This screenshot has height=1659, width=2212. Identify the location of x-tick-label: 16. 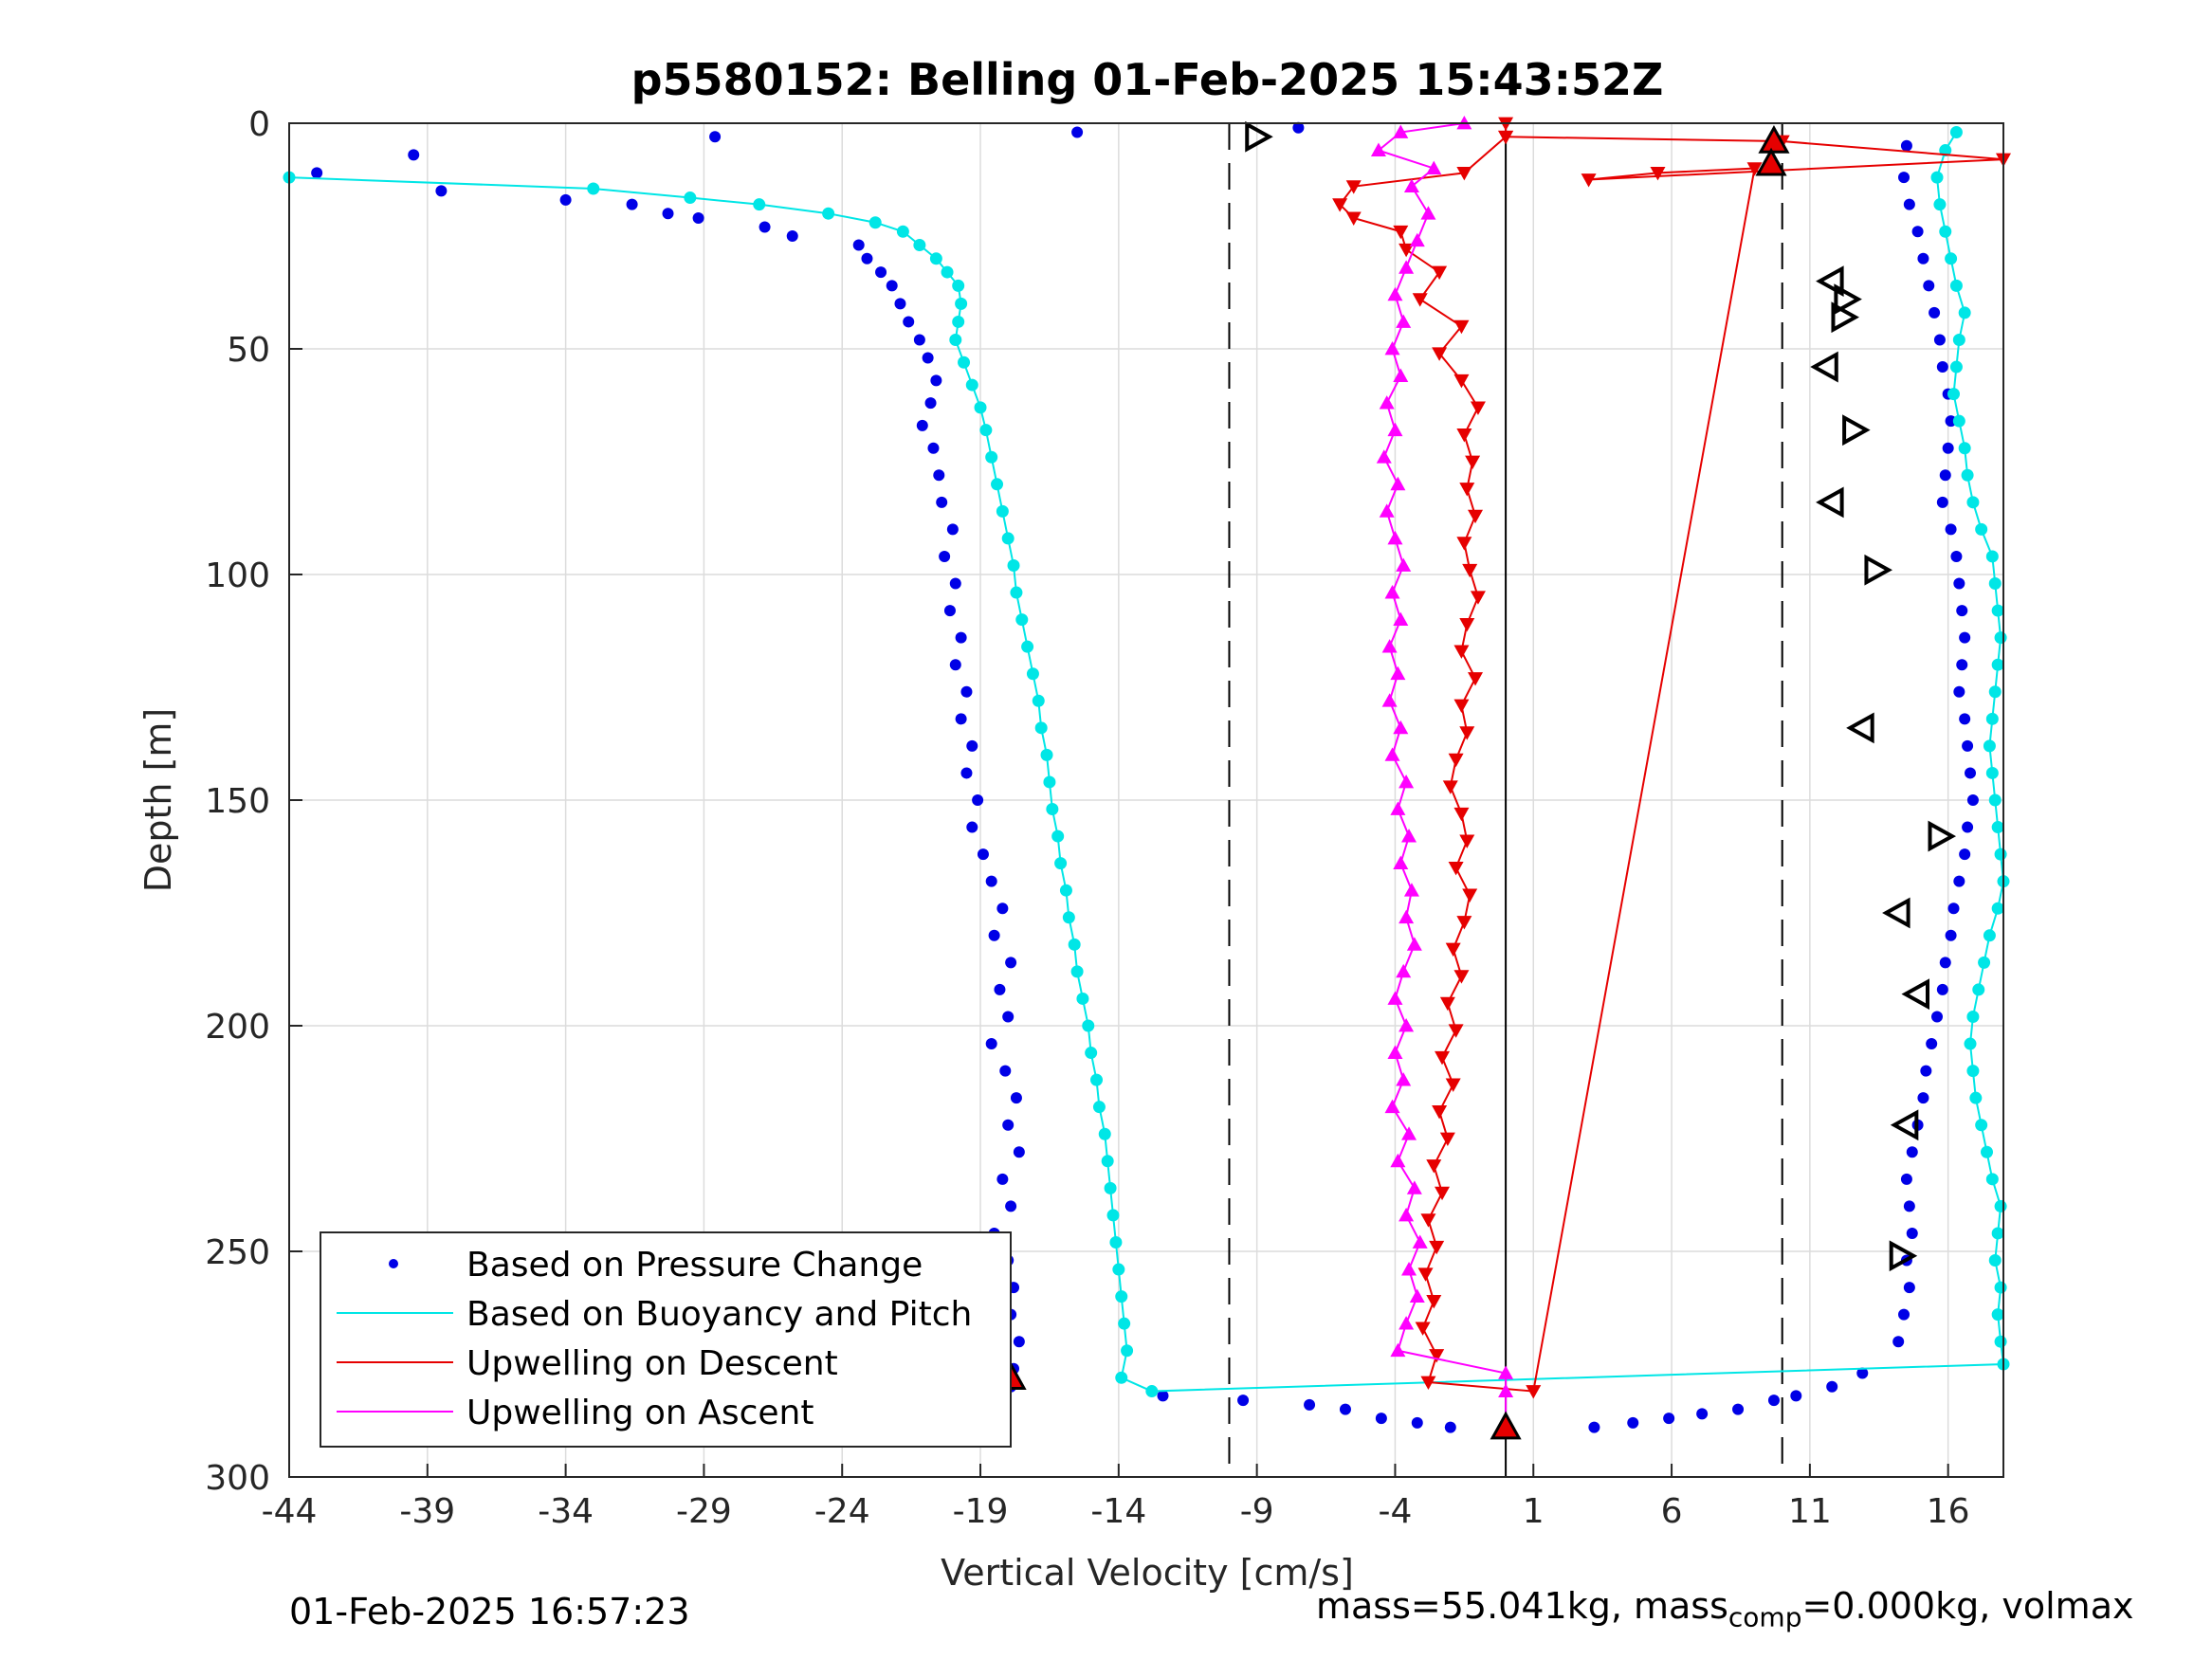
(1948, 1511).